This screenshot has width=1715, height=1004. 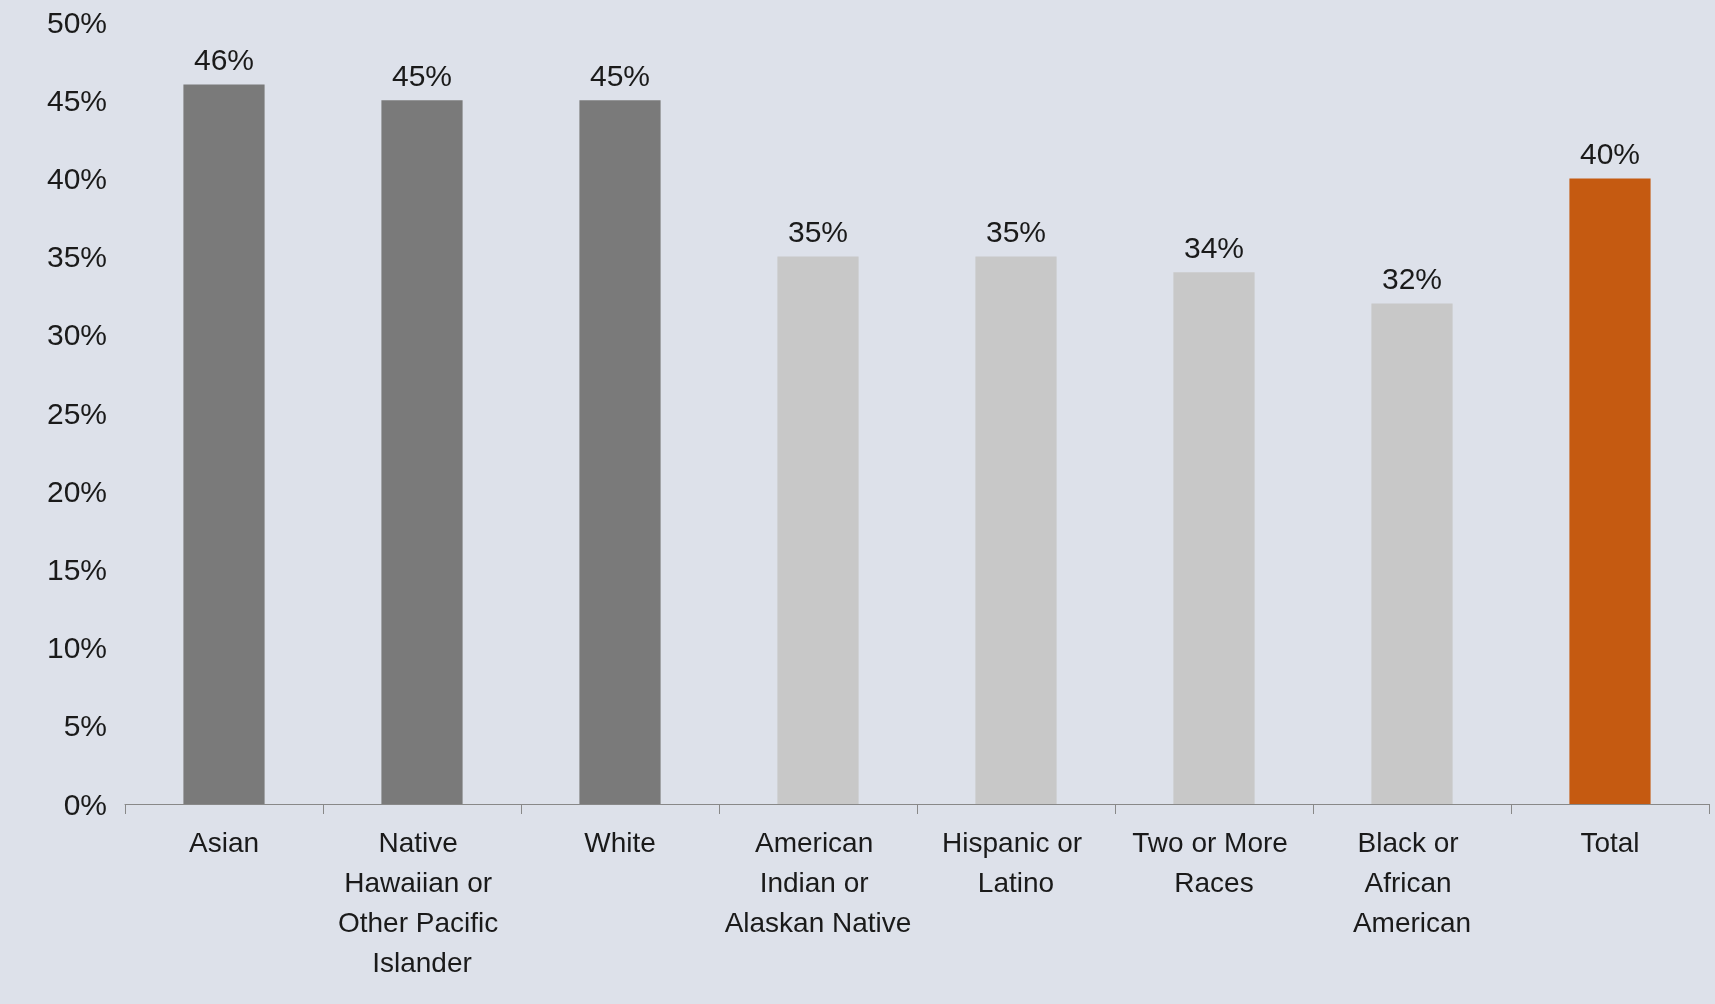 What do you see at coordinates (1610, 153) in the screenshot?
I see `data-label: 40%` at bounding box center [1610, 153].